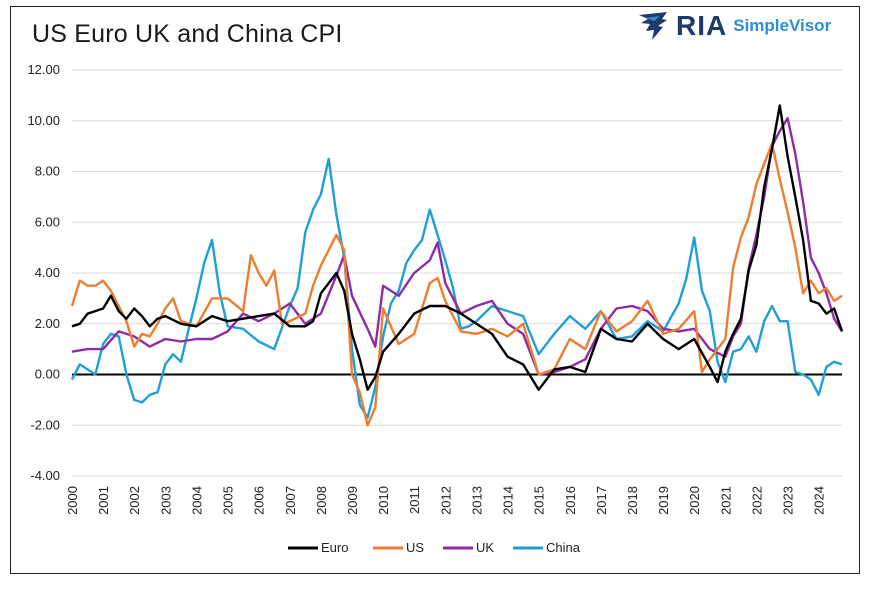 This screenshot has width=872, height=590. Describe the element at coordinates (694, 500) in the screenshot. I see `x-tick-label: 2020` at that location.